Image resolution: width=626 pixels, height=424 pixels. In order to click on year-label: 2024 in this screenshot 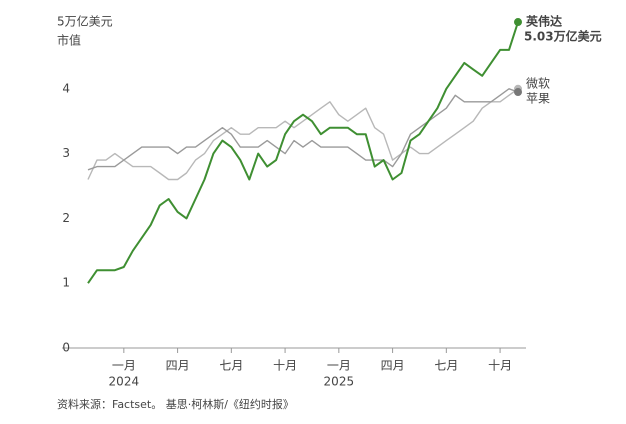, I will do `click(124, 382)`.